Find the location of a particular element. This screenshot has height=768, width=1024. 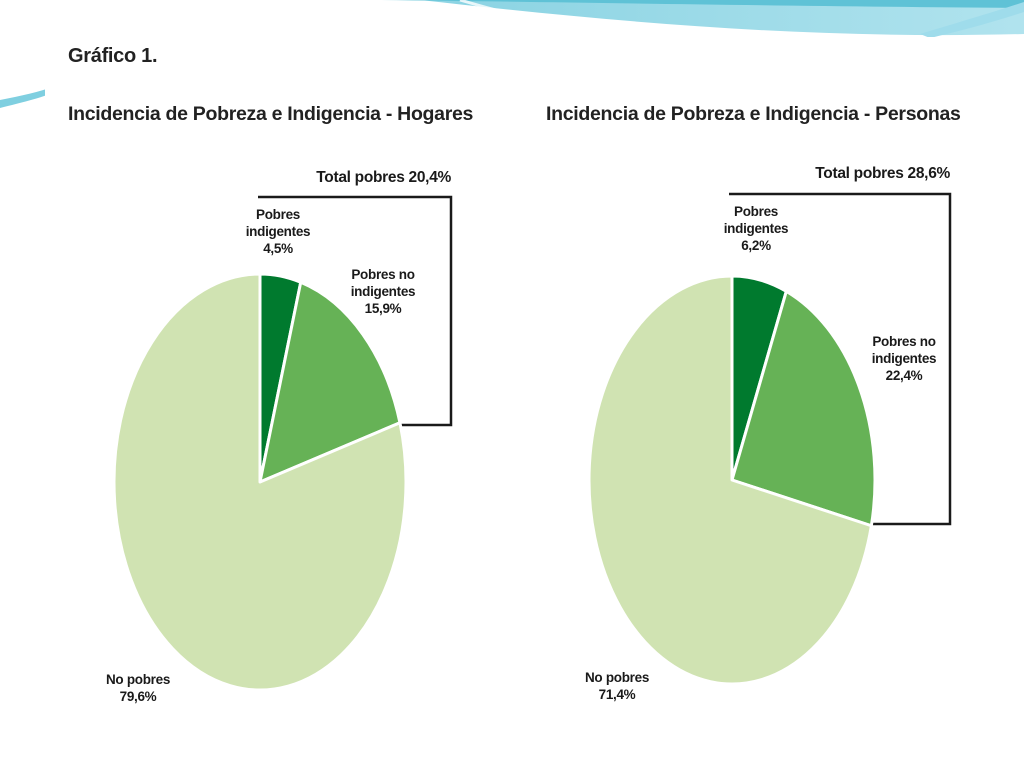

pie-slice-personas-no-indigentes is located at coordinates (803, 408).